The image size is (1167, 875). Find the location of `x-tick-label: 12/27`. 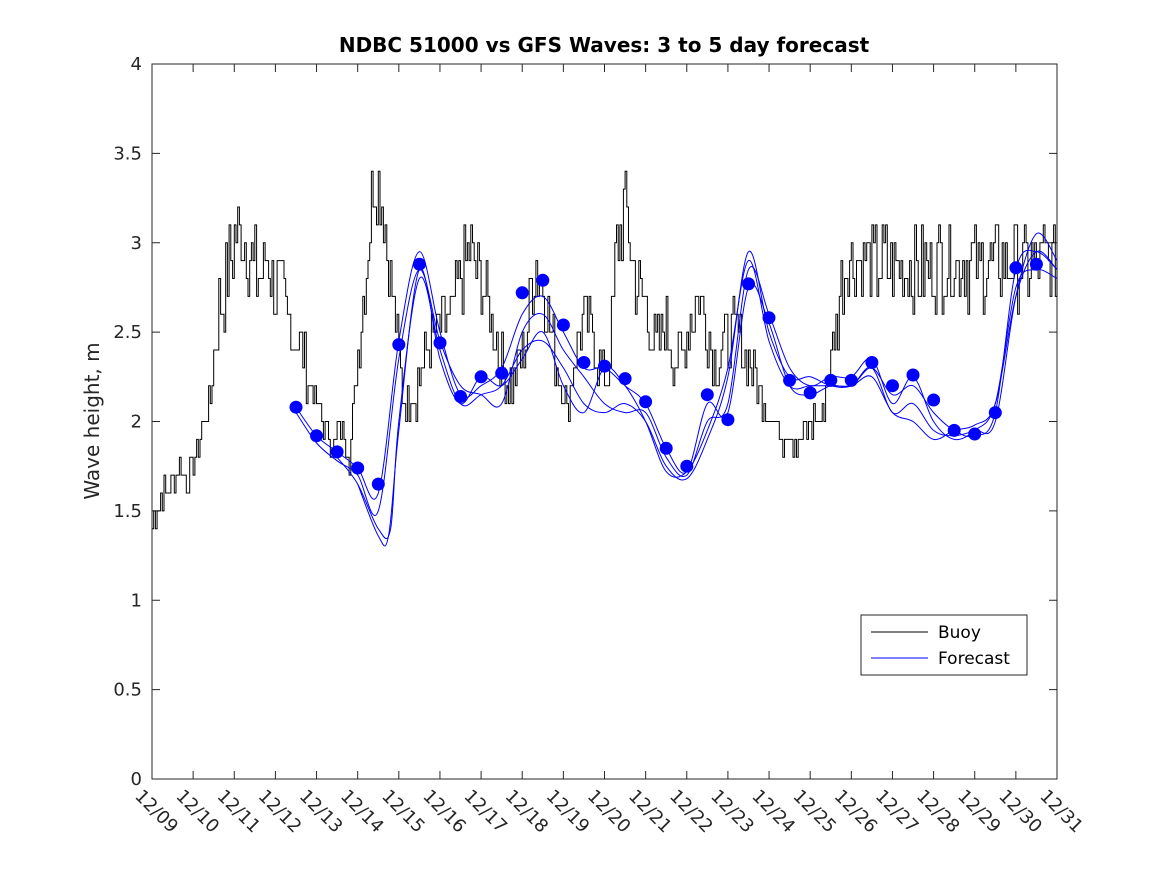

x-tick-label: 12/27 is located at coordinates (897, 812).